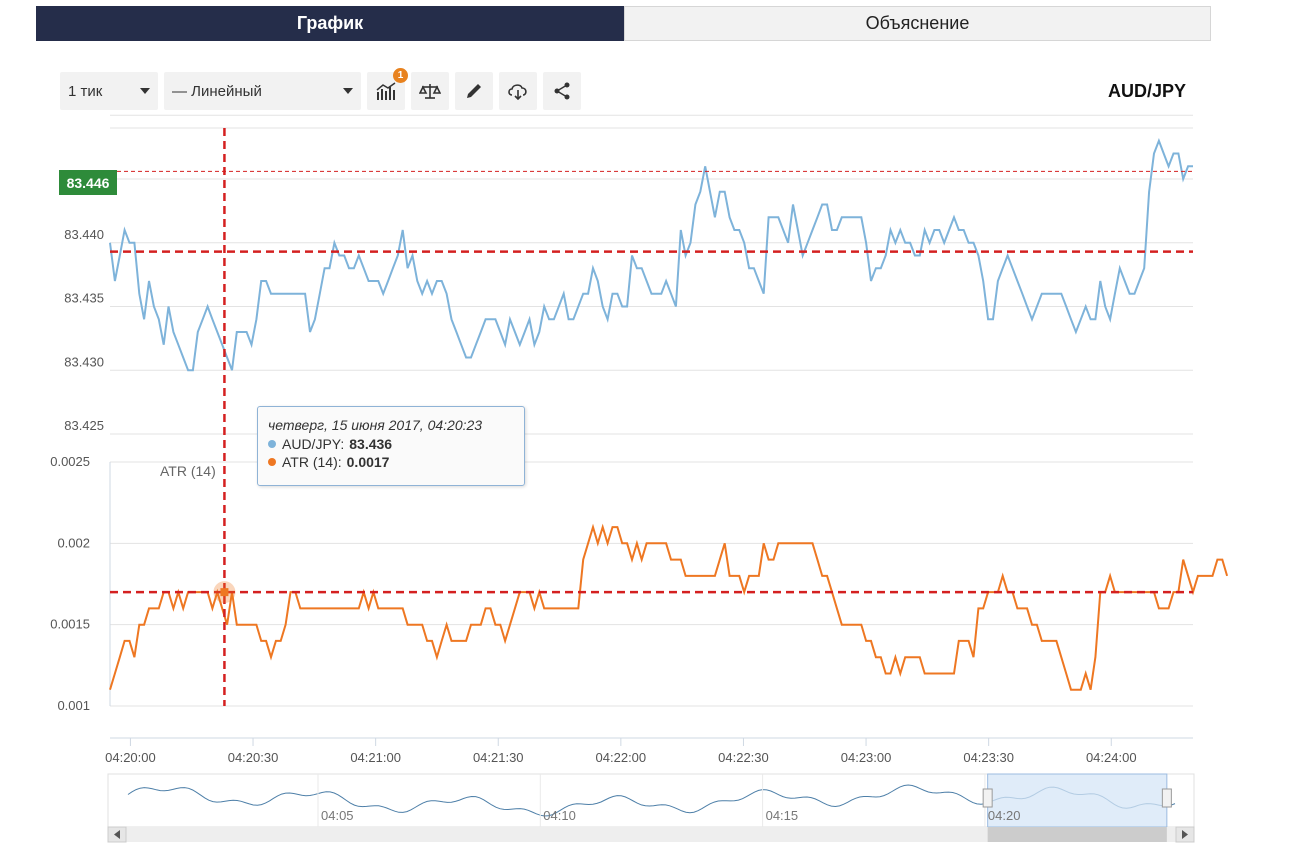 Image resolution: width=1310 pixels, height=863 pixels. Describe the element at coordinates (1077, 834) in the screenshot. I see `scrollbar-thumb` at that location.